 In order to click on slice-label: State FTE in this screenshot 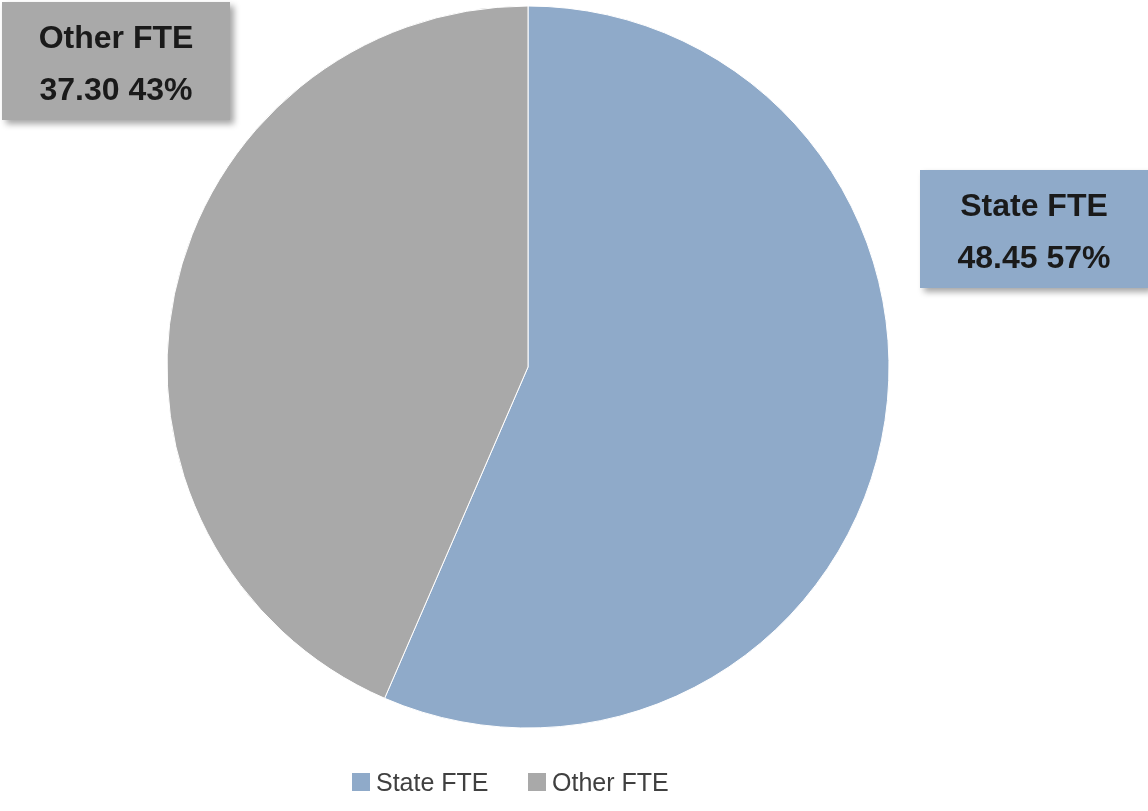, I will do `click(1034, 205)`.